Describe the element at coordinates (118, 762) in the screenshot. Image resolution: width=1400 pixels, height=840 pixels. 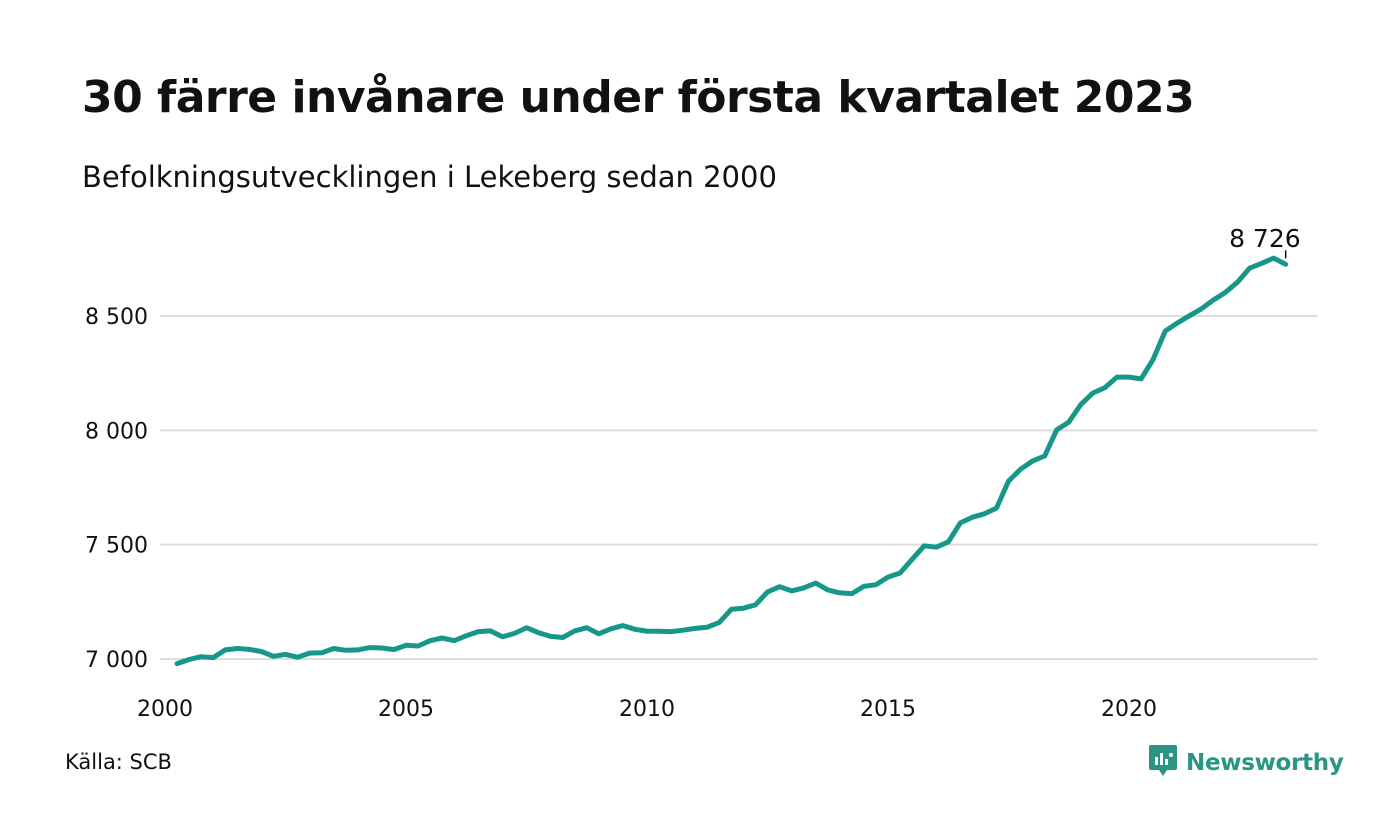
I see `source-note: Källa: SCB` at that location.